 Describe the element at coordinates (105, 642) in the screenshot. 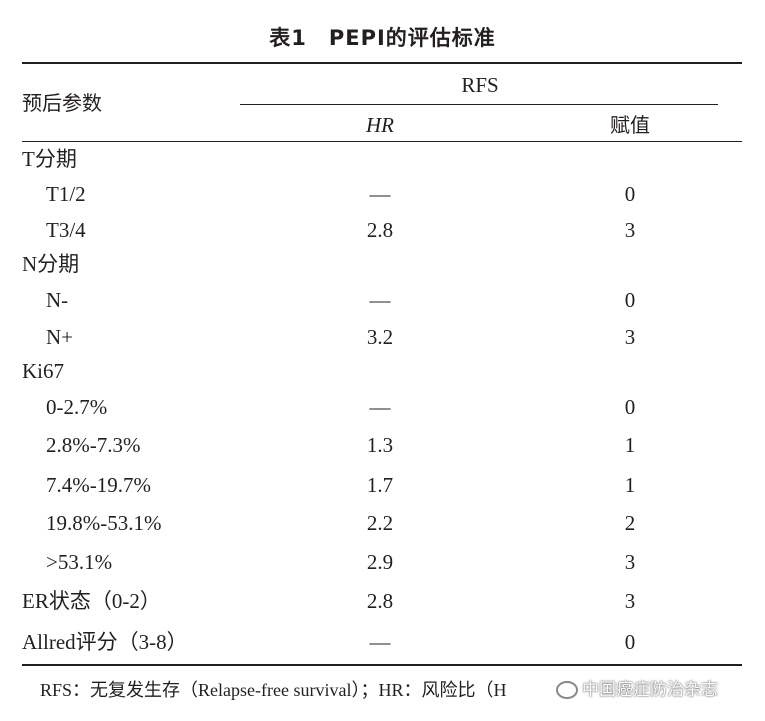

I see `row-label: Allred评分（3-8）` at that location.